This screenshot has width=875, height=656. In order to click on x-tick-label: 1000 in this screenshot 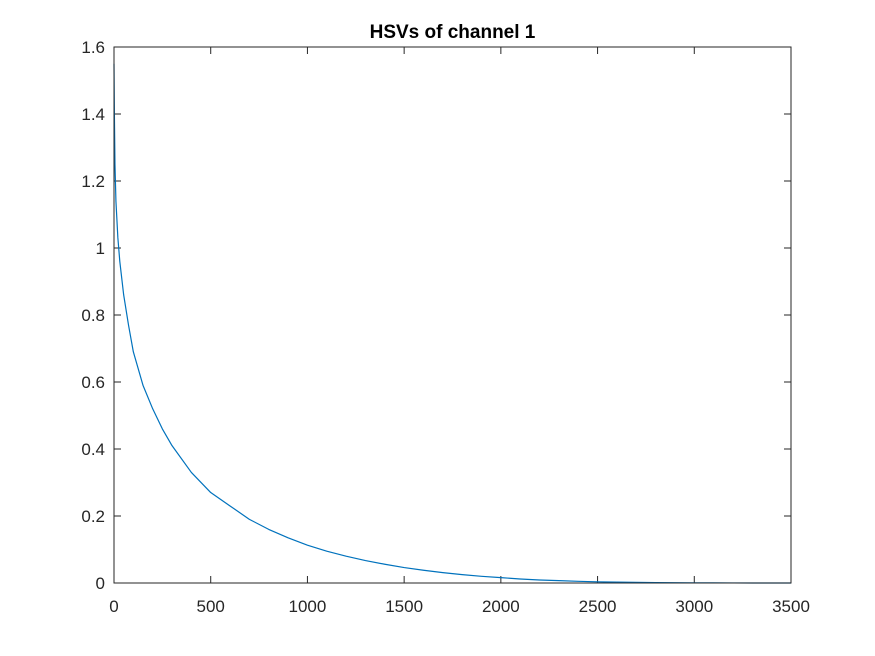, I will do `click(308, 606)`.